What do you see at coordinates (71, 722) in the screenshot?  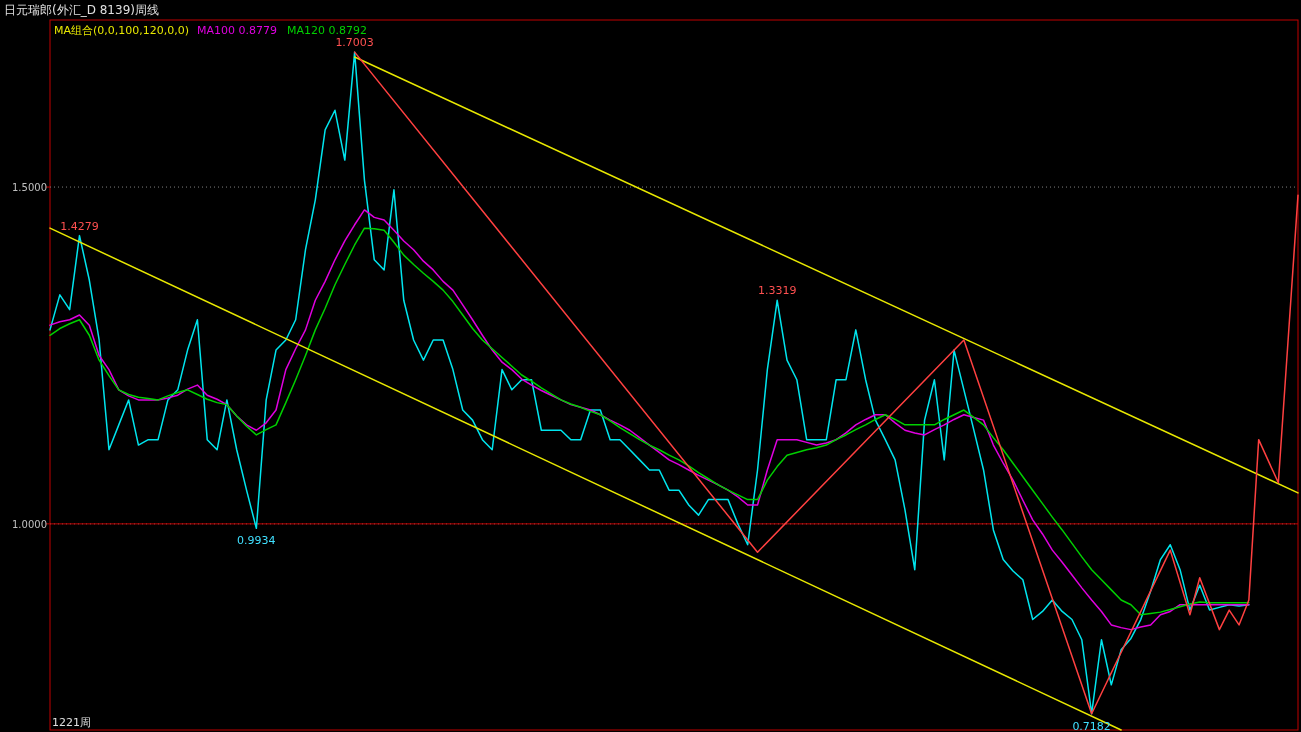 I see `annotation: 1221周` at bounding box center [71, 722].